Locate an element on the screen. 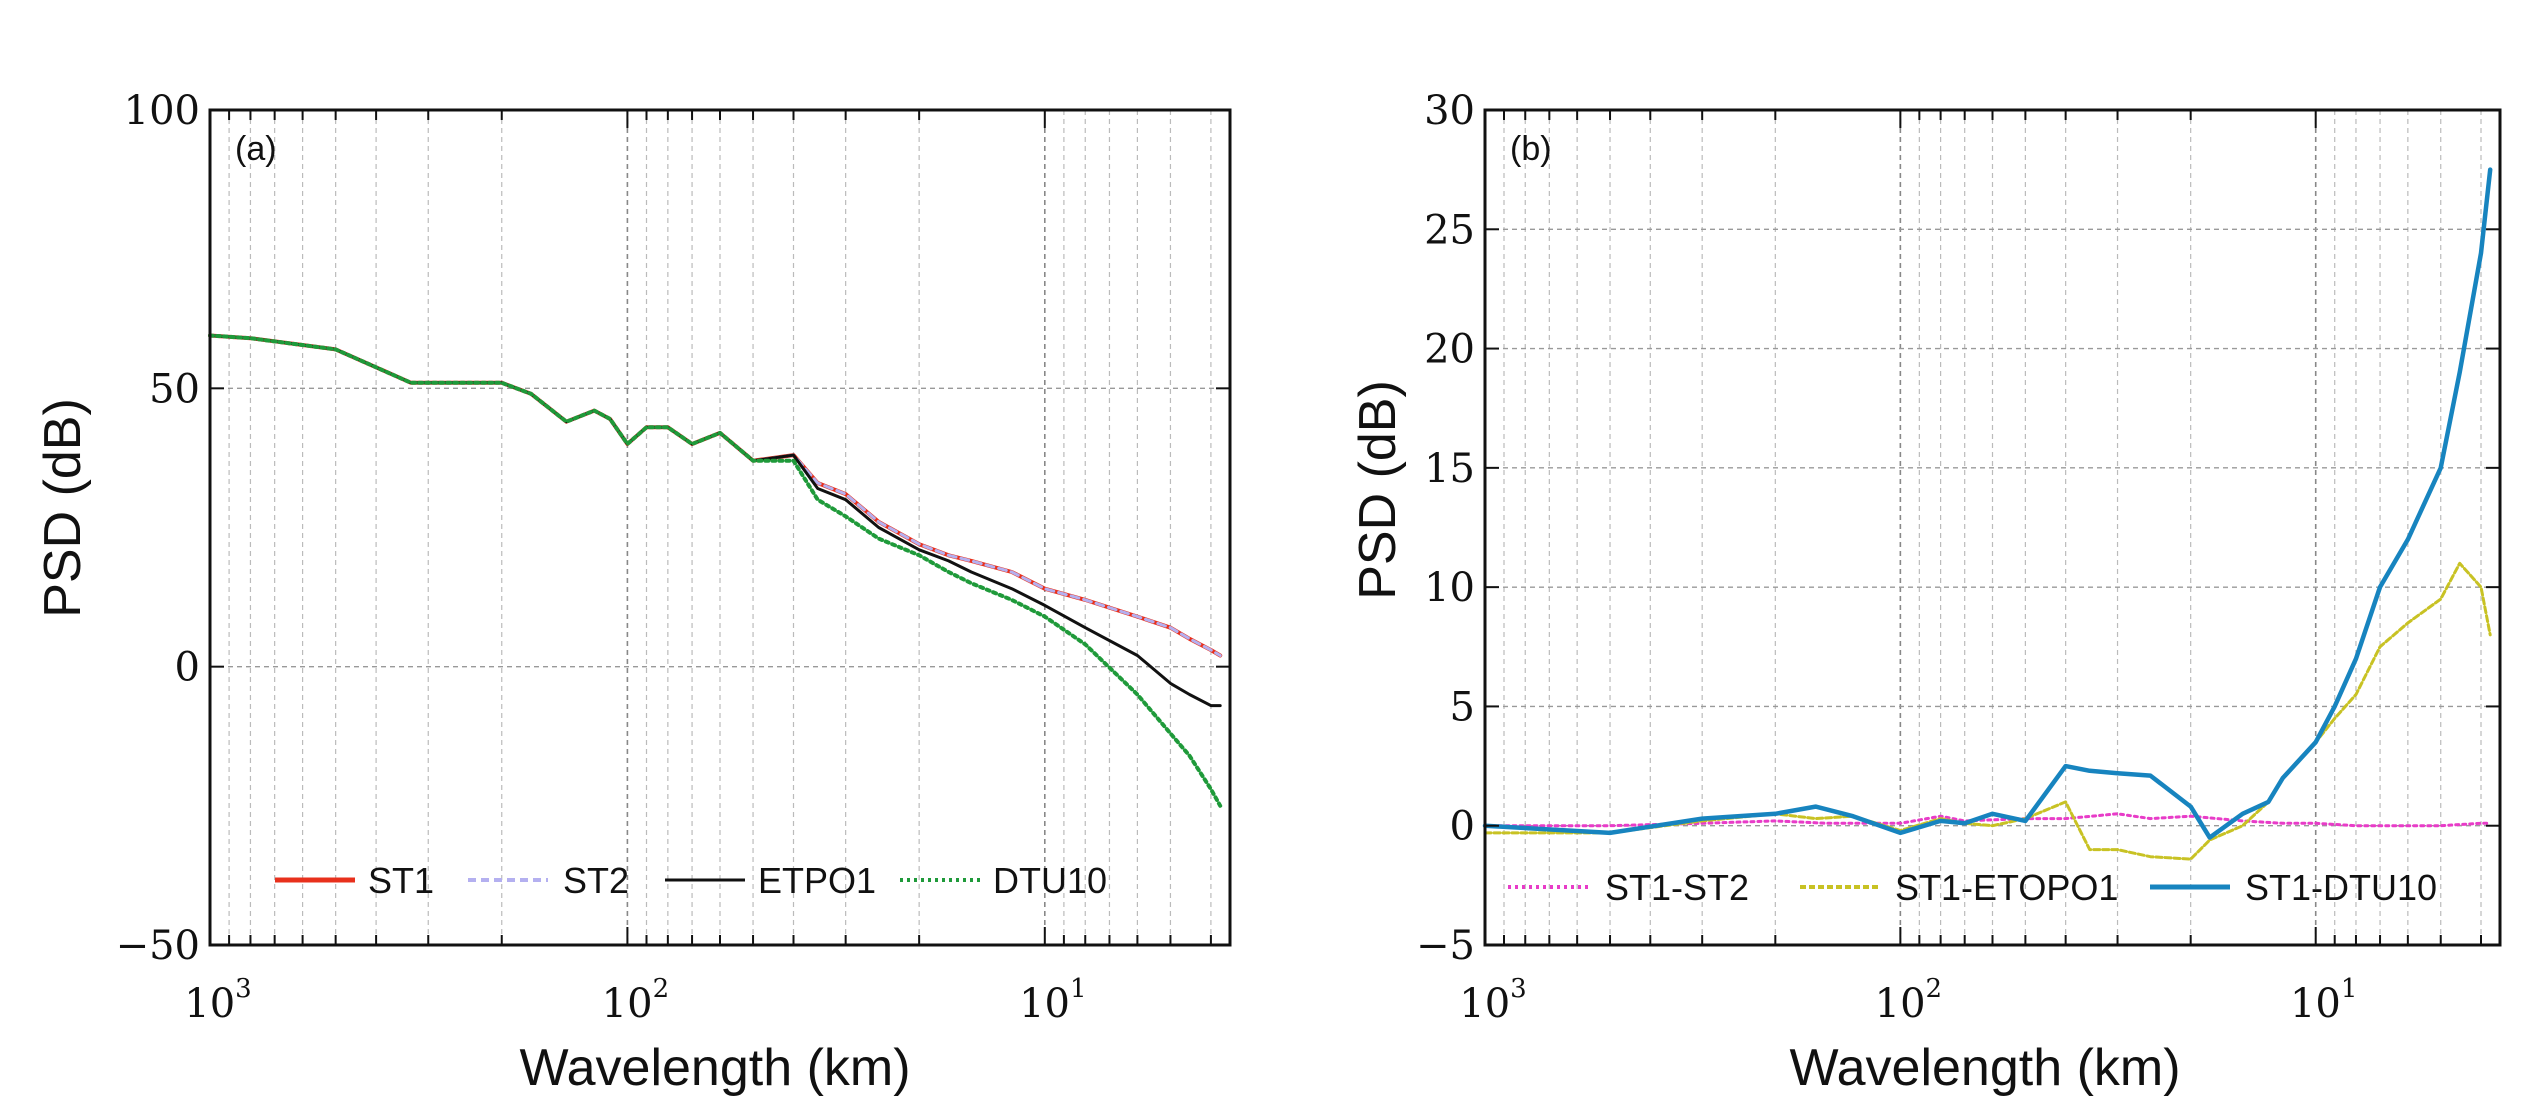 This screenshot has width=2547, height=1116. legend-label-st1-etopo1: ST1-ETOPO1 is located at coordinates (2006, 887).